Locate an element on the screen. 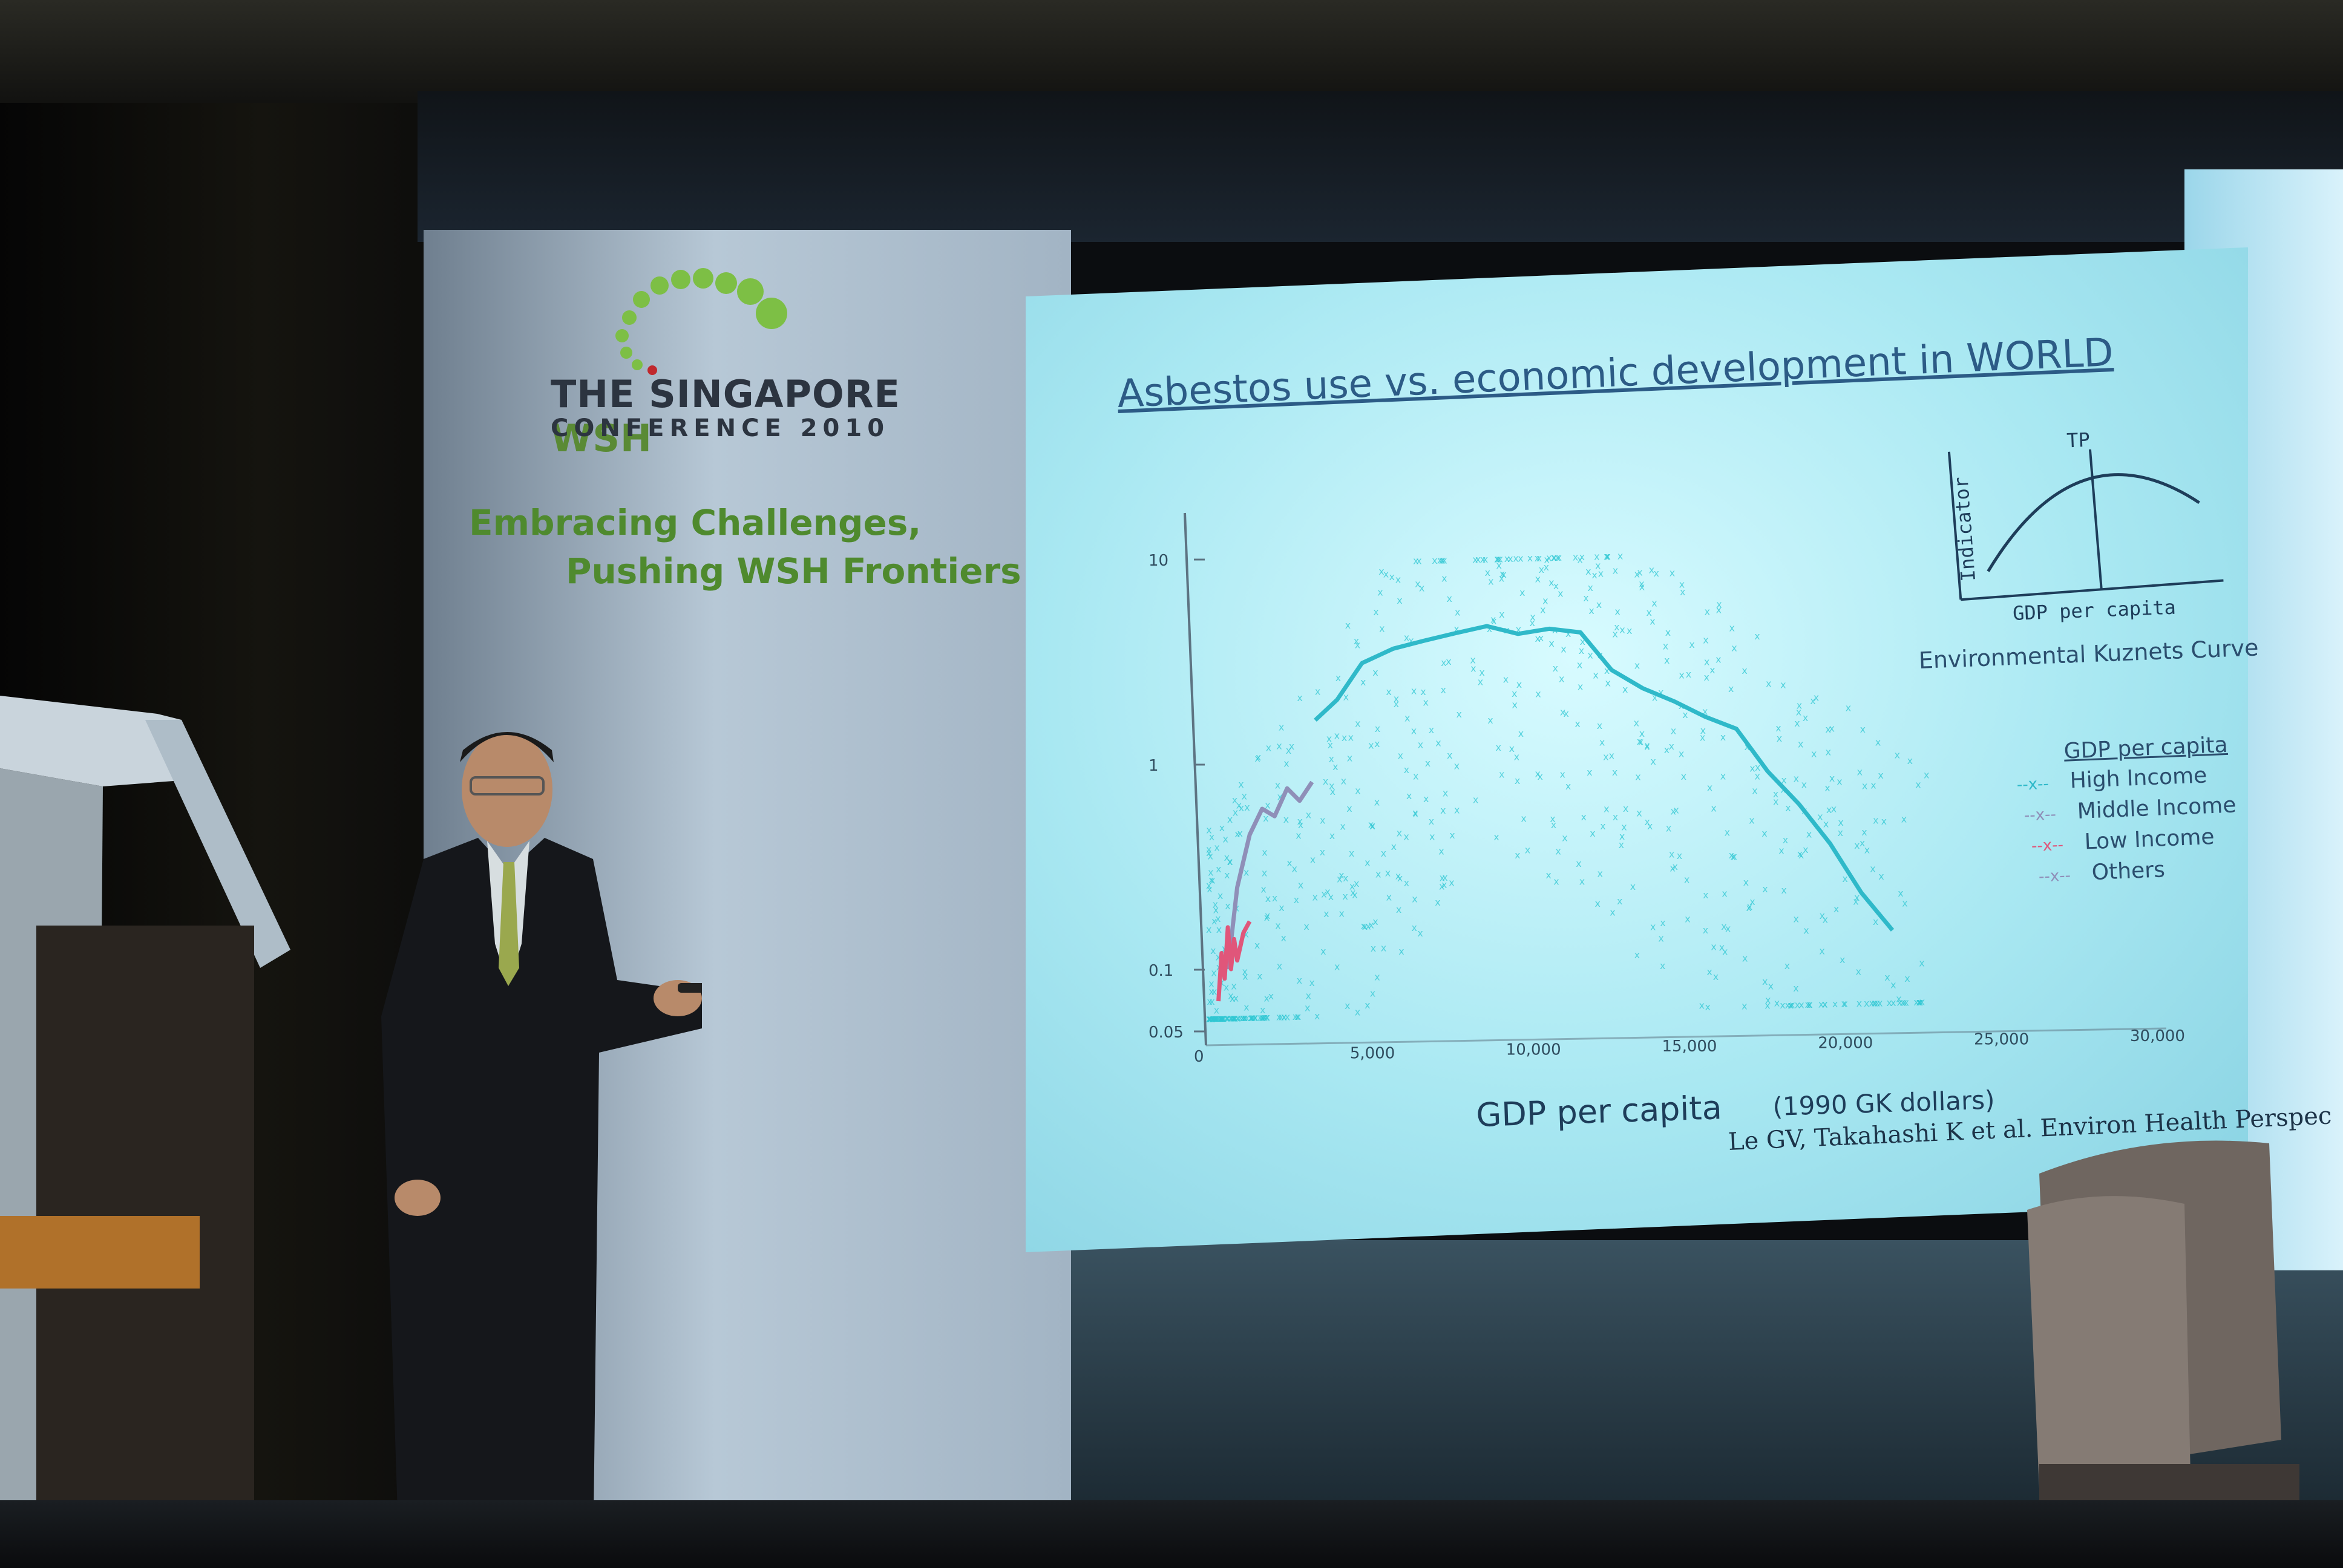  x-tick-label: 15,000 is located at coordinates (1689, 1047).